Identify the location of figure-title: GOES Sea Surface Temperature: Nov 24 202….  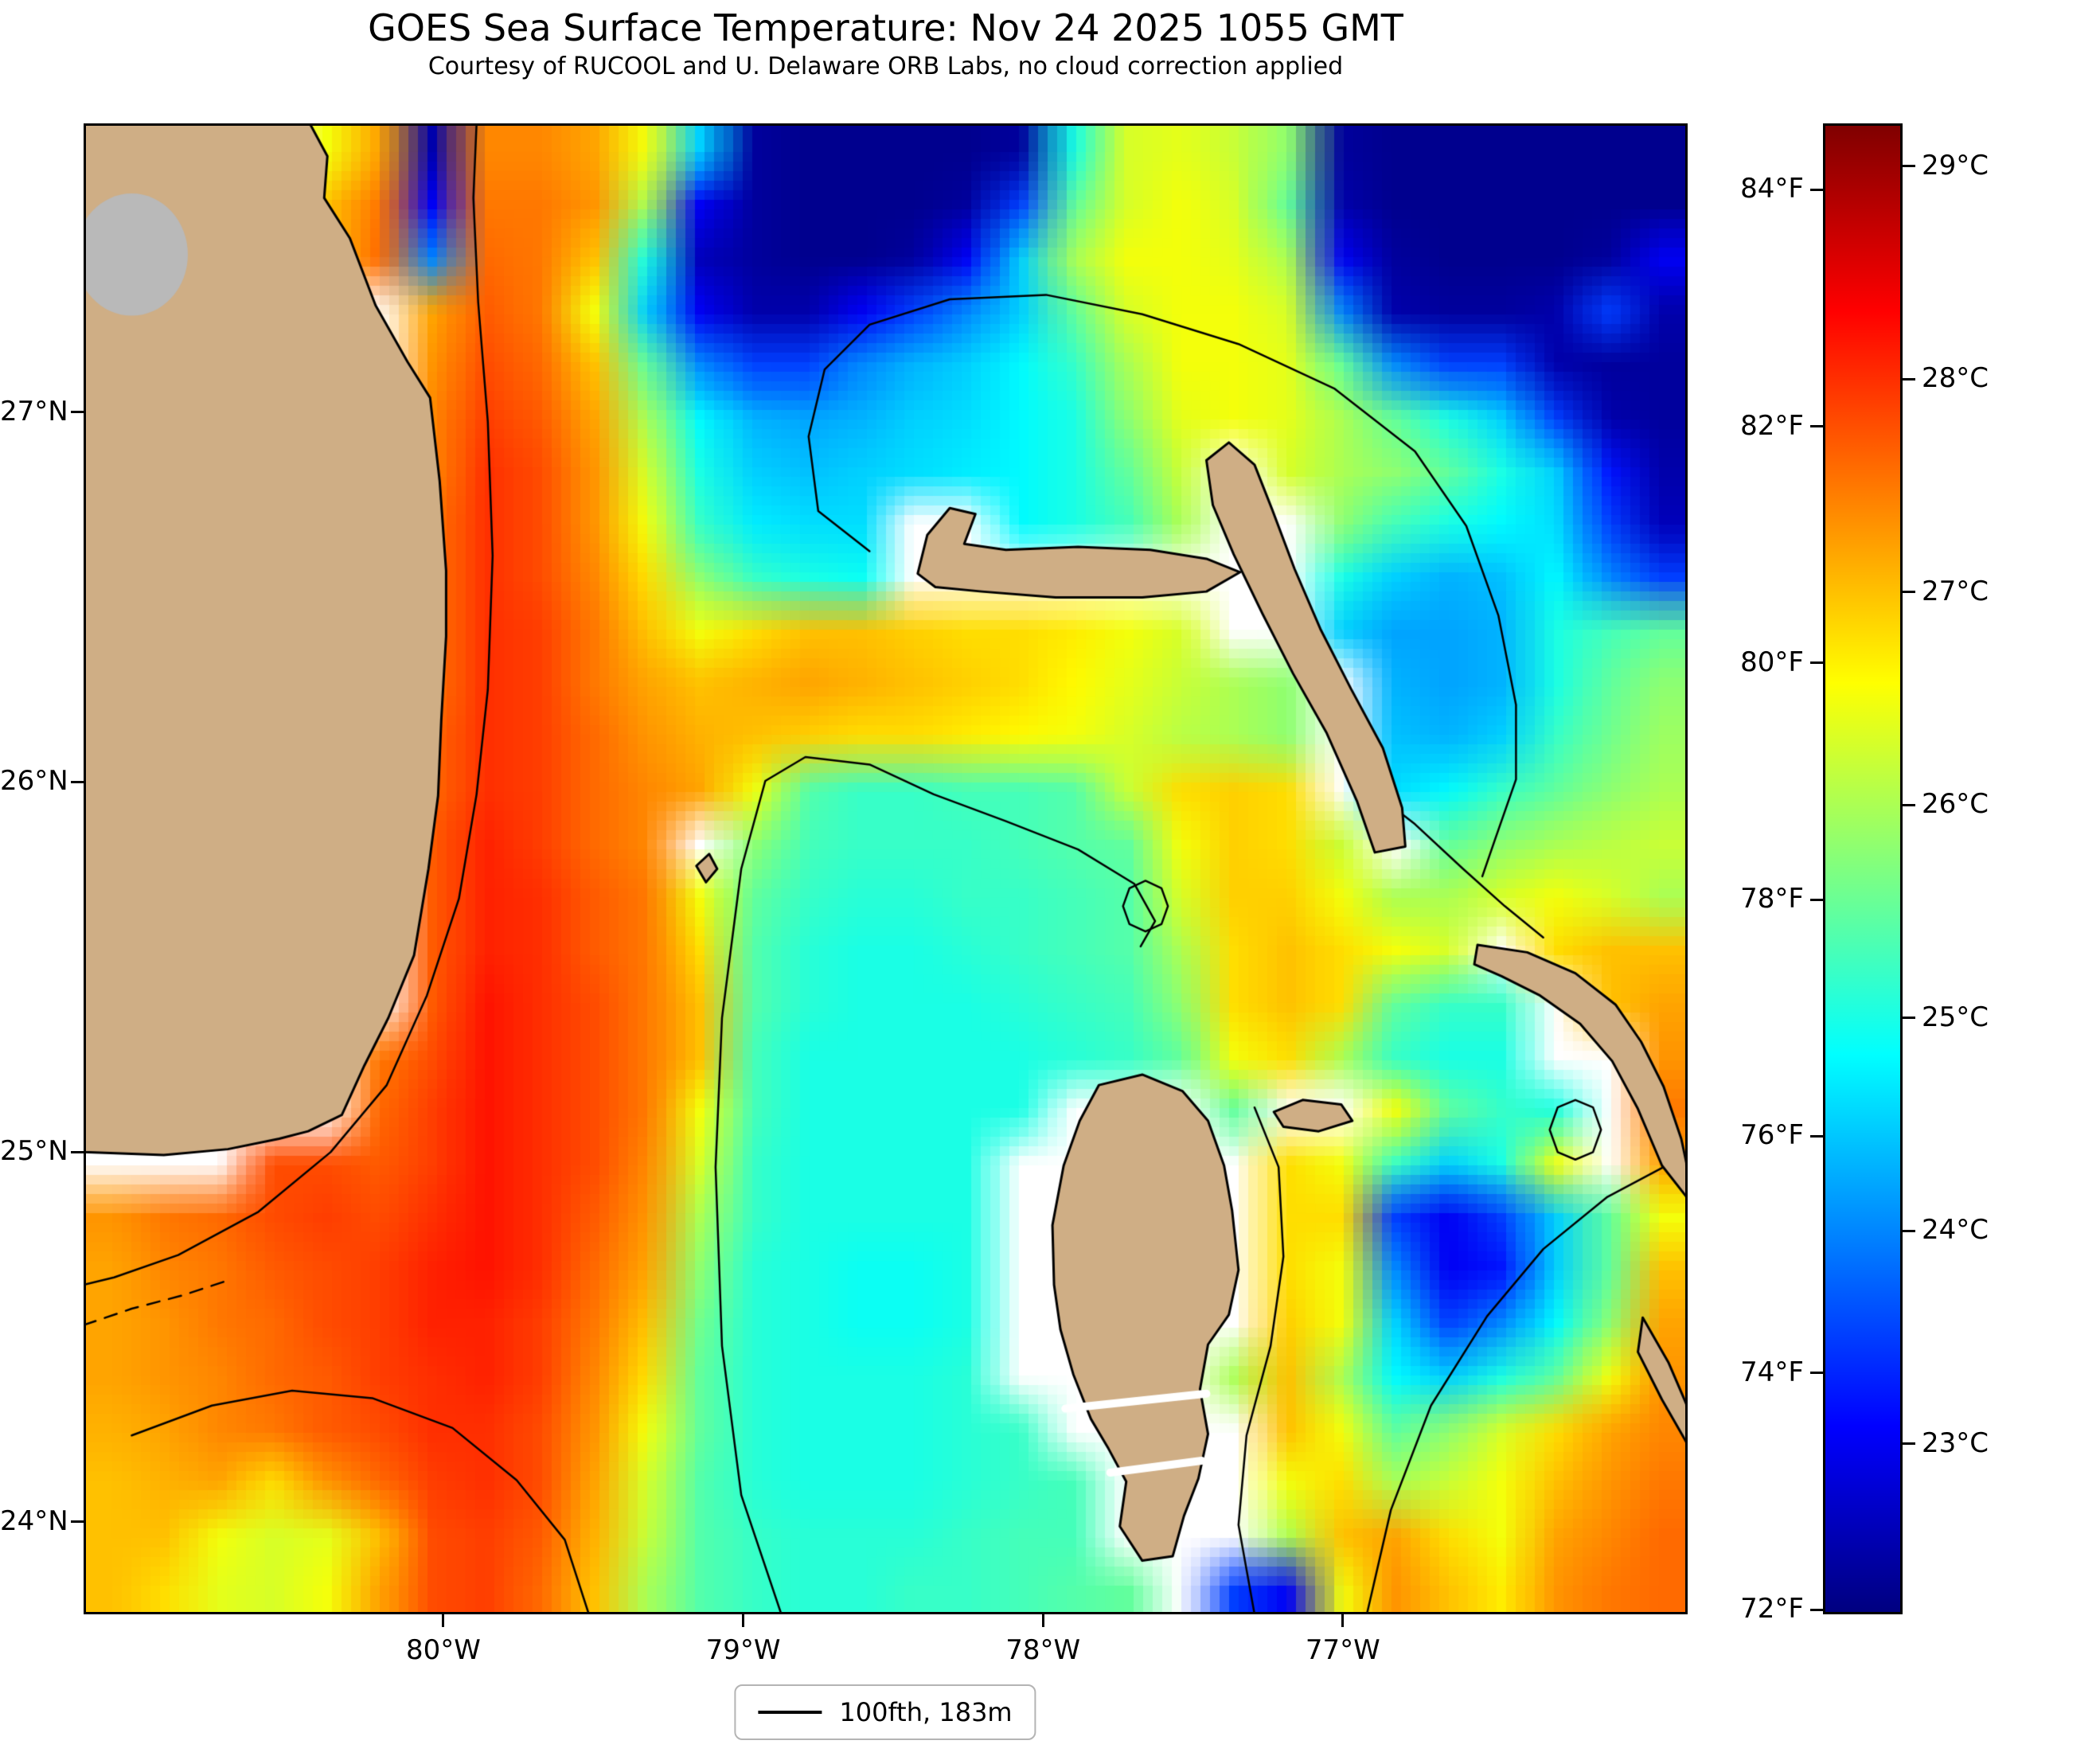
(885, 27).